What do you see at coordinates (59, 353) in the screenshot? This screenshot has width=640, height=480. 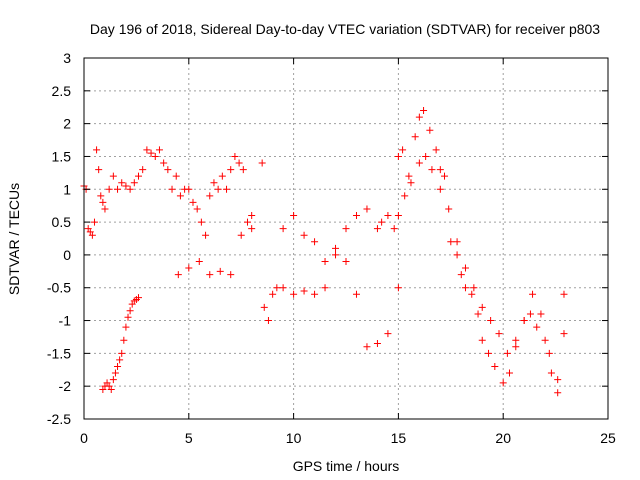 I see `y-tick-label: -1.5` at bounding box center [59, 353].